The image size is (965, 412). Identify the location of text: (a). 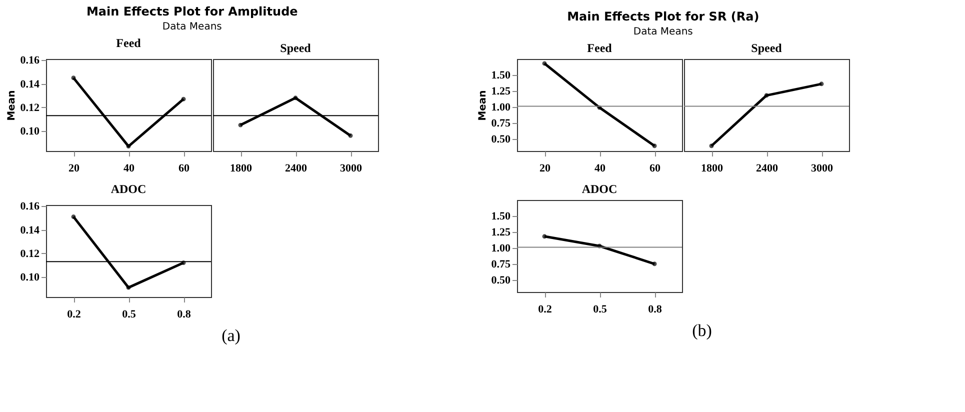
(231, 335).